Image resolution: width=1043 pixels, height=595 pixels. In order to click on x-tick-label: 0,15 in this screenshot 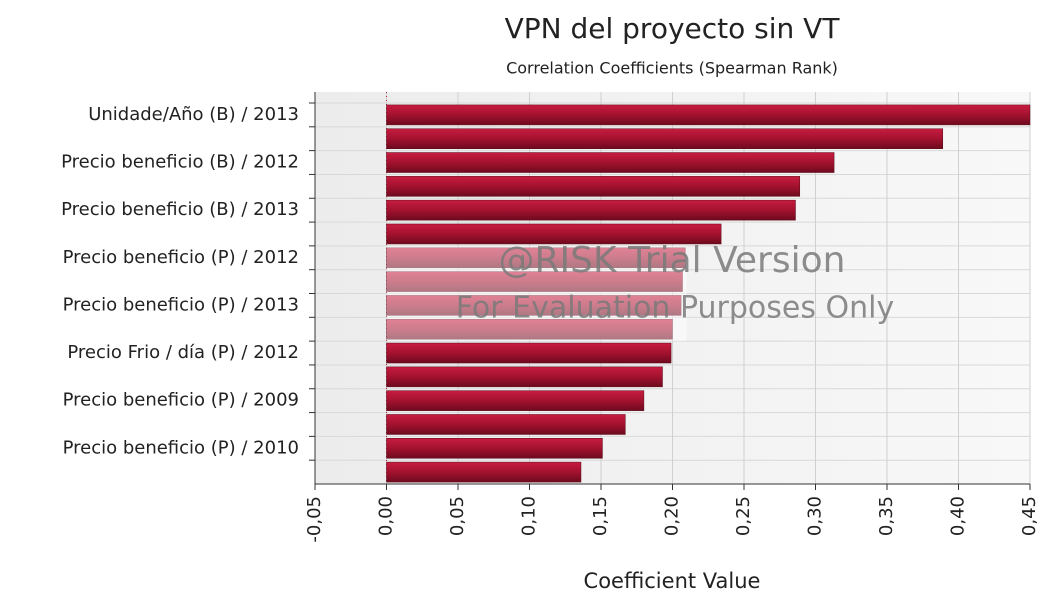, I will do `click(600, 516)`.